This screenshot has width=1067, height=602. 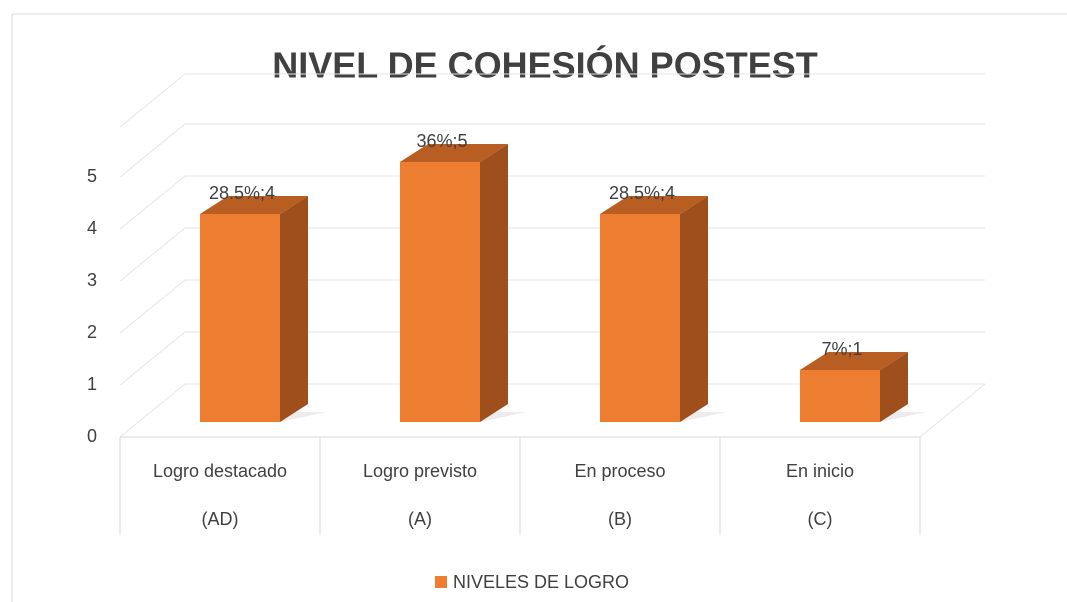 I want to click on y-tick-label: 4, so click(x=92, y=228).